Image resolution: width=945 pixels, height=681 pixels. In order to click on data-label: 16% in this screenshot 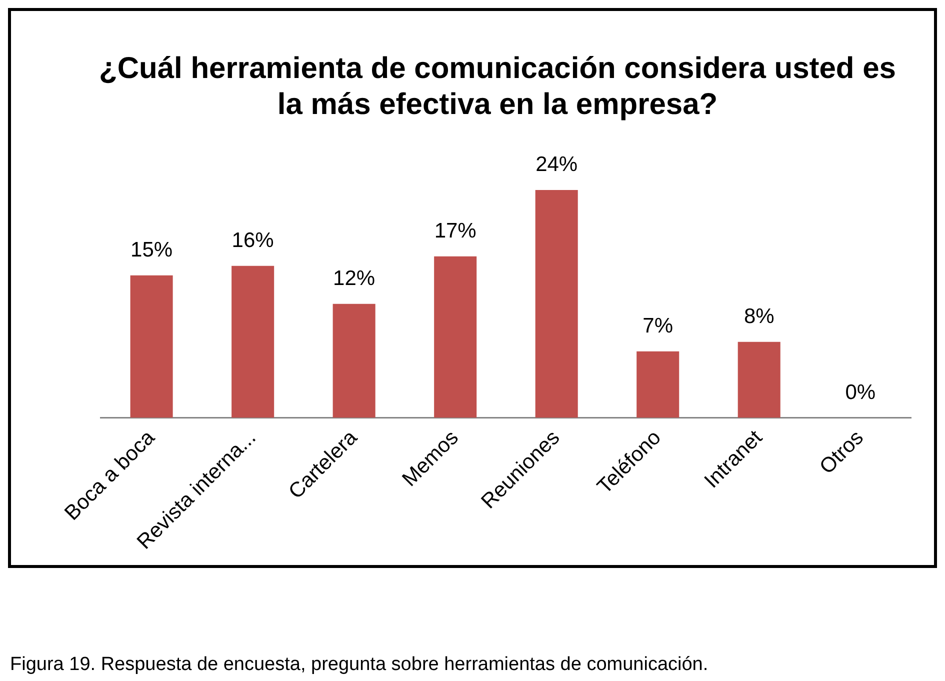, I will do `click(253, 240)`.